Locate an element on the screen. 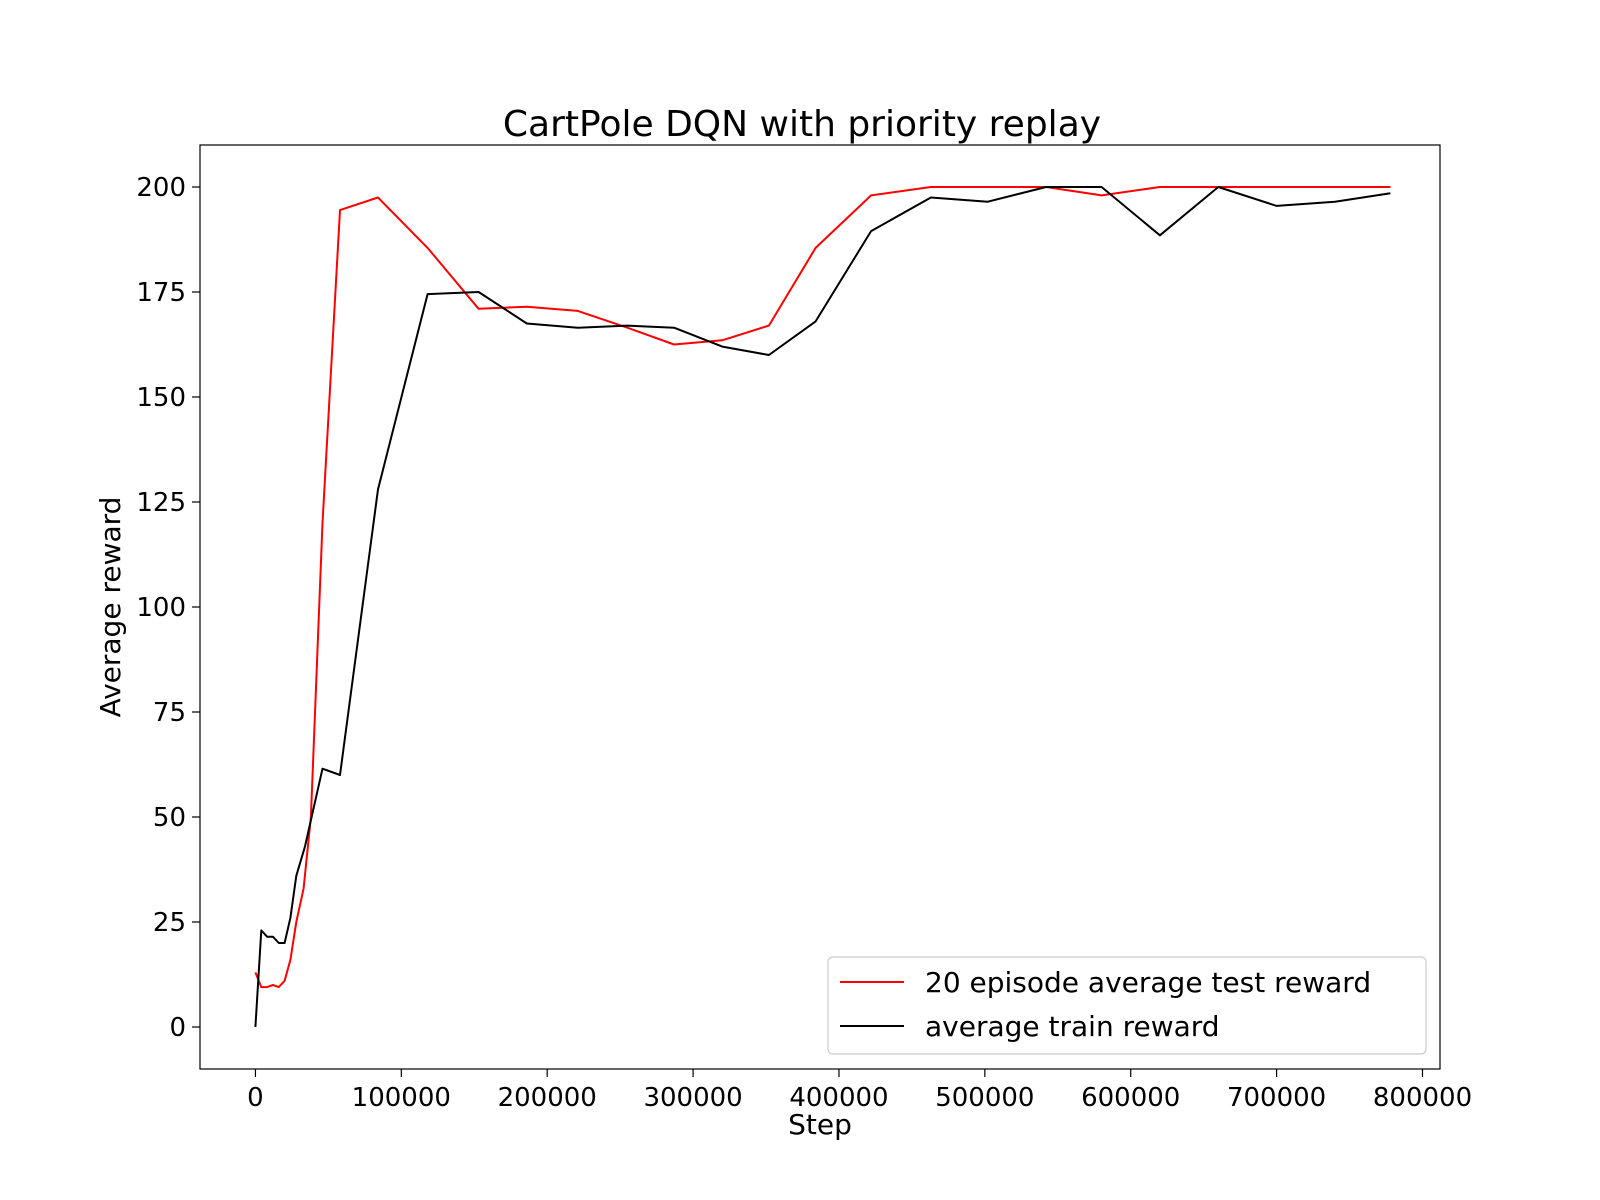 The width and height of the screenshot is (1600, 1200). x-tick-label: 0 is located at coordinates (255, 1098).